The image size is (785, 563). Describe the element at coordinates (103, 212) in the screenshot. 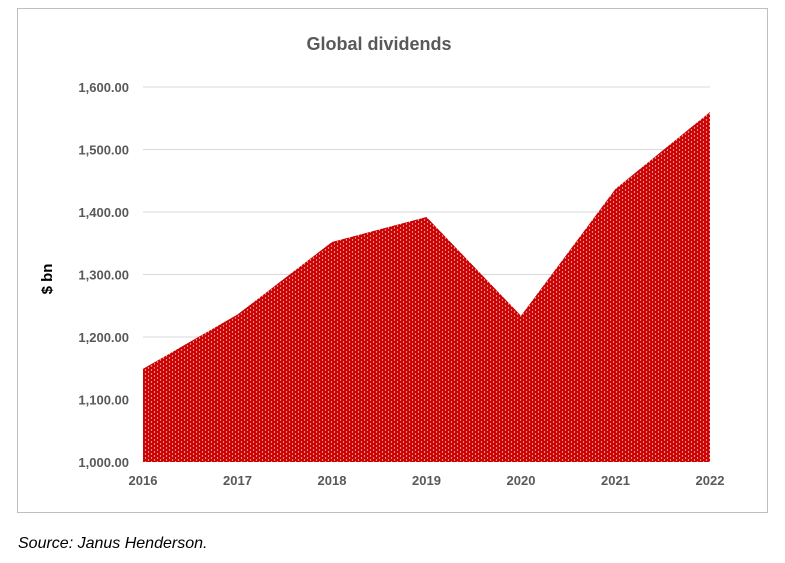

I see `y-tick-label: 1,400.00` at that location.